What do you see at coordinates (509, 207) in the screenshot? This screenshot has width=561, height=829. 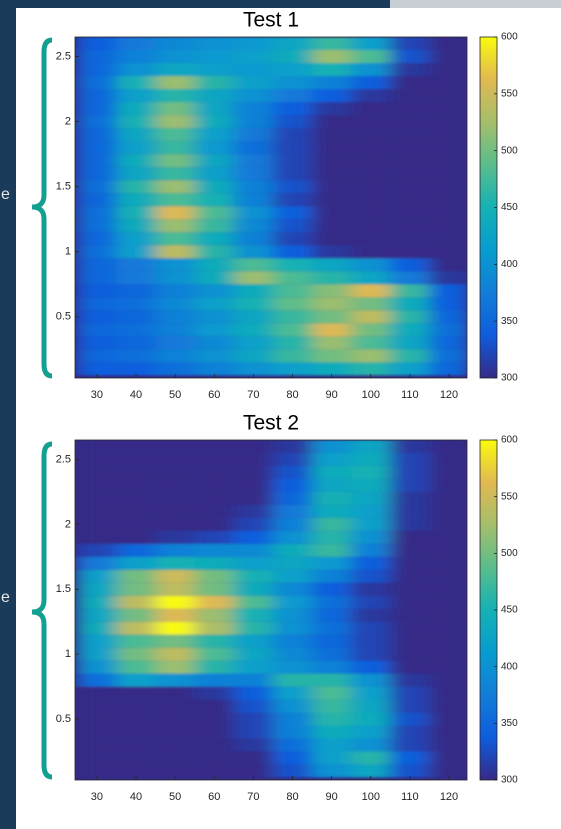 I see `colorbar-tick-label: 450` at bounding box center [509, 207].